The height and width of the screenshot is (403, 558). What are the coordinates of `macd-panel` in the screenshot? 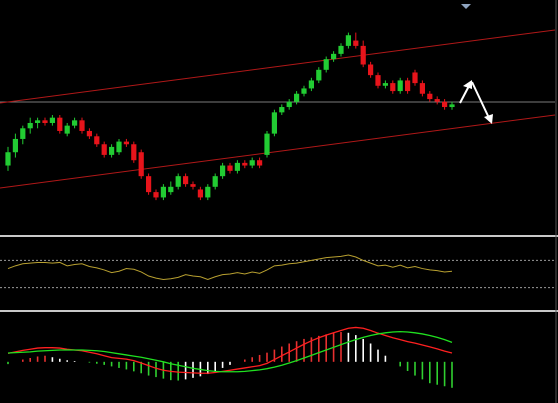 It's located at (230, 357).